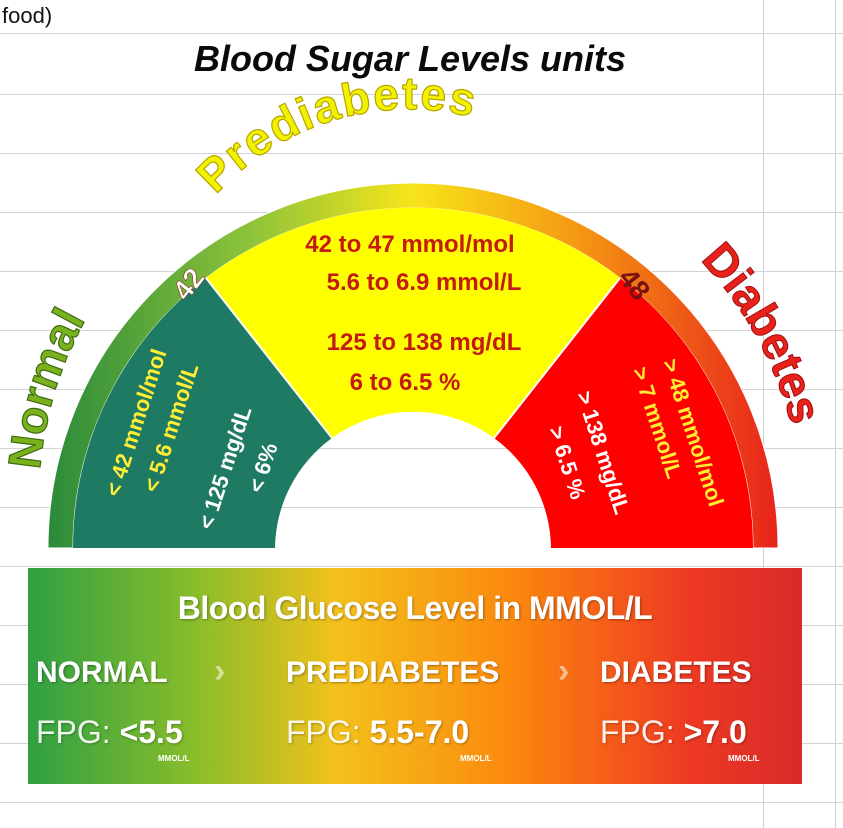 The image size is (843, 828). Describe the element at coordinates (334, 134) in the screenshot. I see `prediabetes-arc-label: Prediabetes` at that location.